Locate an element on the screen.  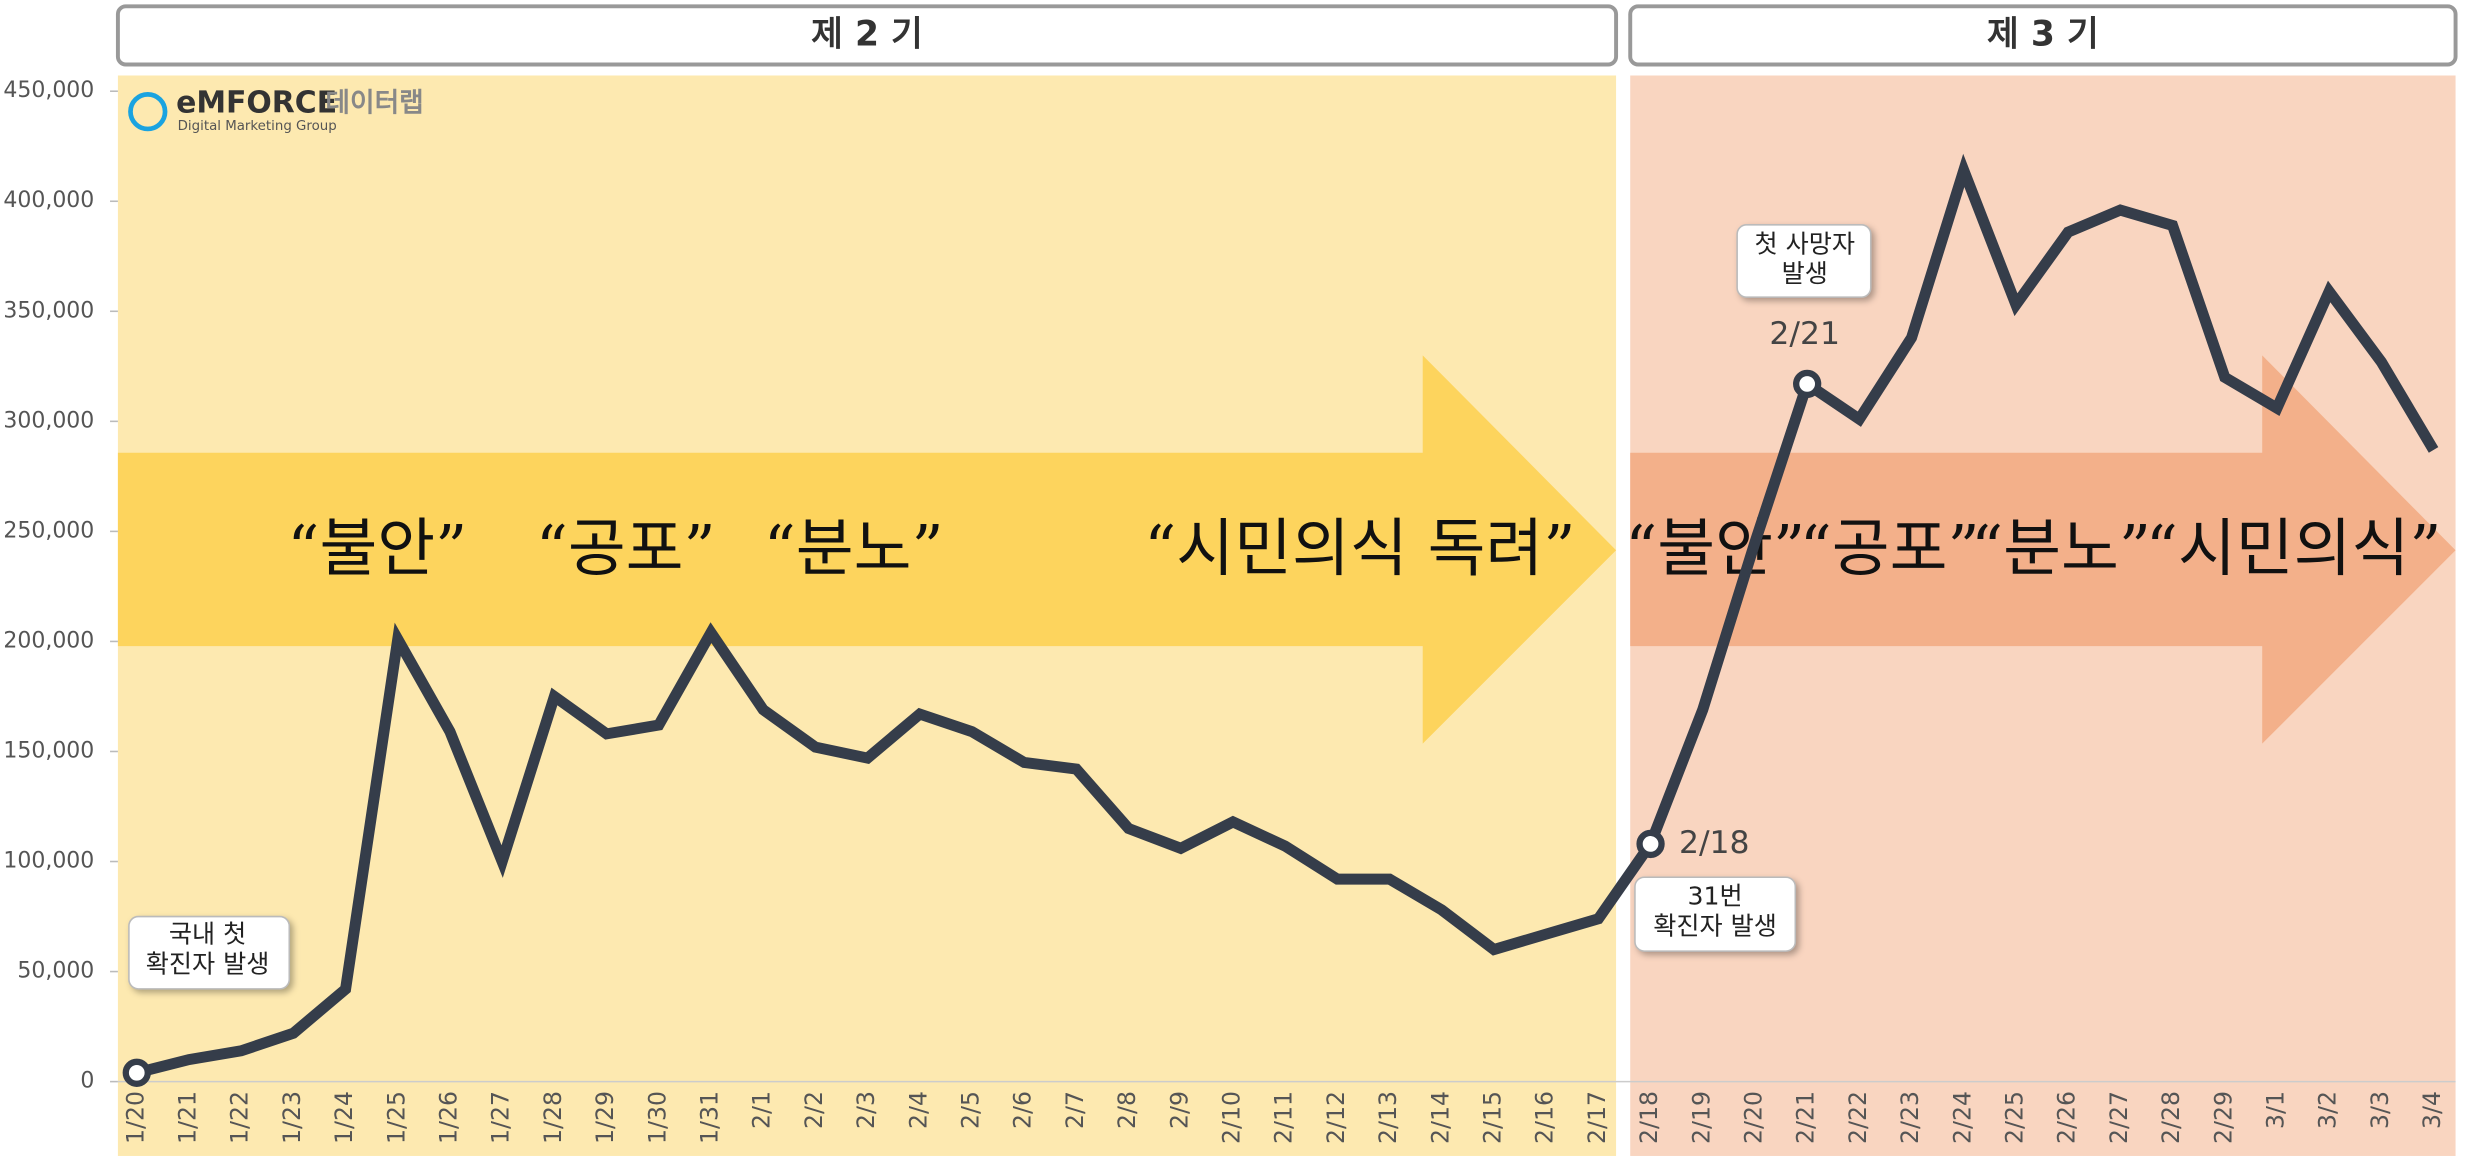
x-tick-label: 1/24 is located at coordinates (344, 1117).